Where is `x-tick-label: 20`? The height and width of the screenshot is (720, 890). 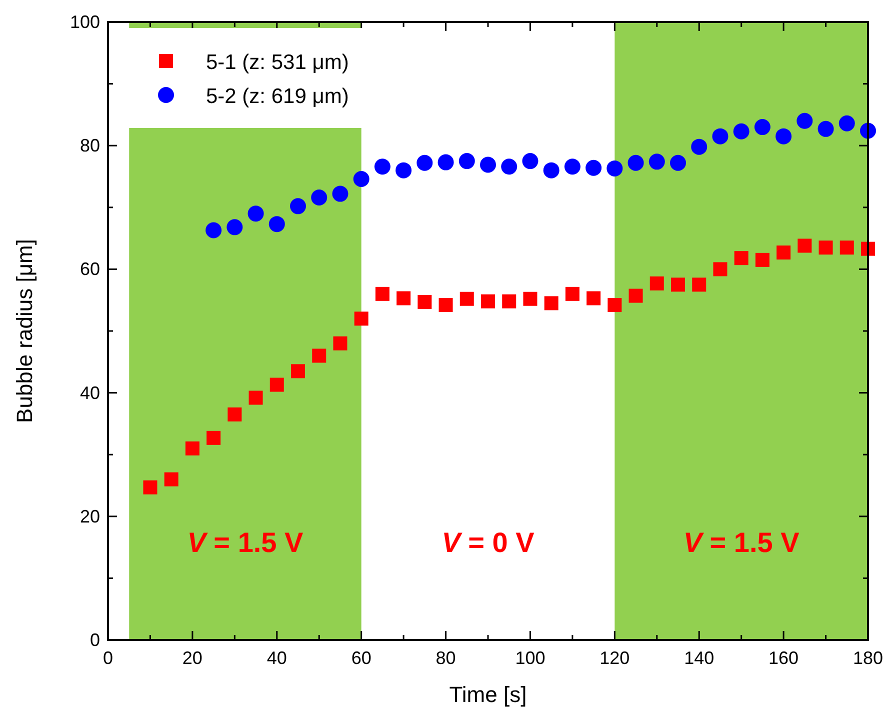 x-tick-label: 20 is located at coordinates (192, 658).